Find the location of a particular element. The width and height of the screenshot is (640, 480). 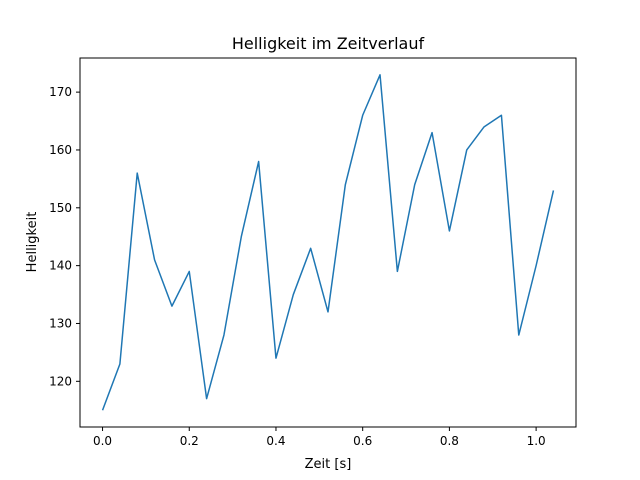

y-axis-label: Helligkeit is located at coordinates (32, 242).